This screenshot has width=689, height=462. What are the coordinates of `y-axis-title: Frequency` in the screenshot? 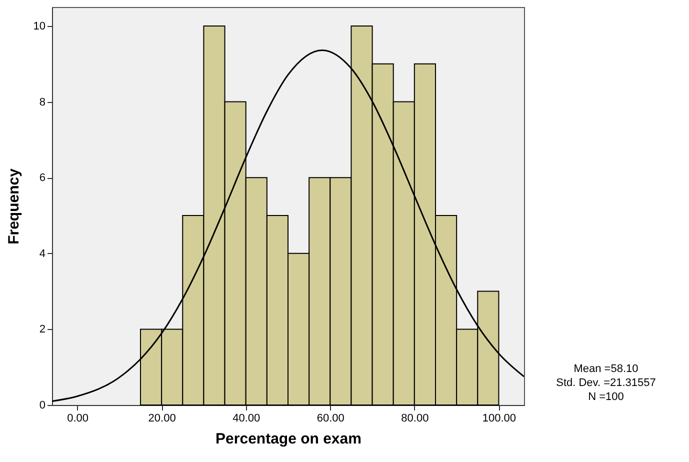 It's located at (13, 206).